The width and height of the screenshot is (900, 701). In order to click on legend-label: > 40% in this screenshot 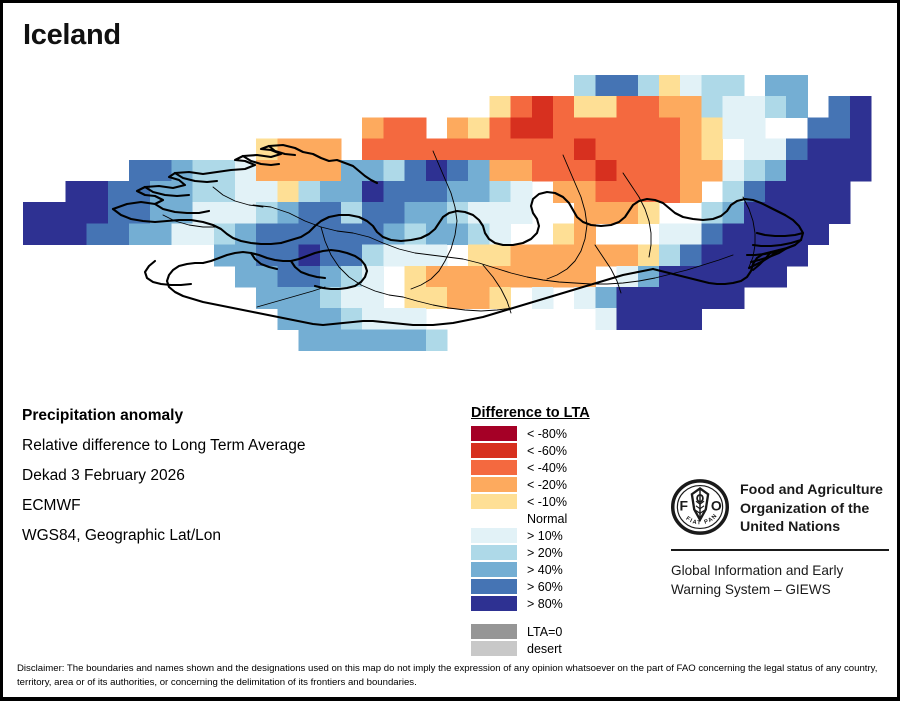, I will do `click(545, 569)`.